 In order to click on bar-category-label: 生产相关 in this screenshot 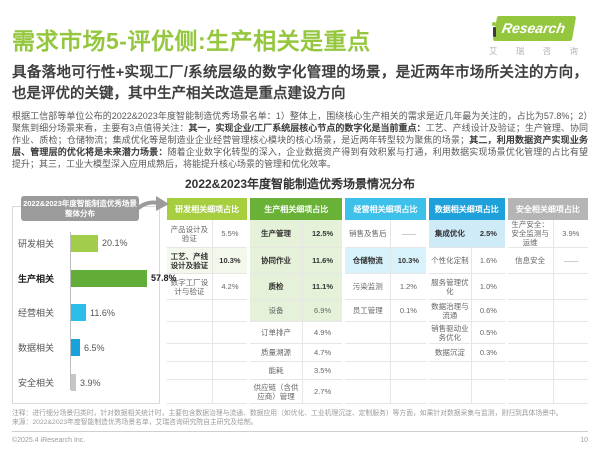, I will do `click(36, 278)`.